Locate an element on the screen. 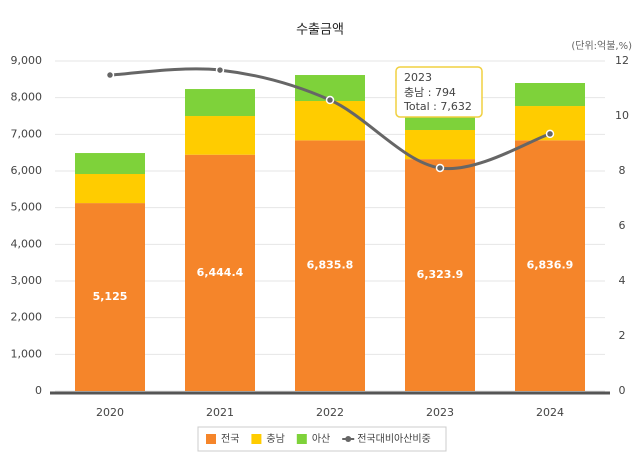  x-tick-label: 2024 is located at coordinates (550, 412).